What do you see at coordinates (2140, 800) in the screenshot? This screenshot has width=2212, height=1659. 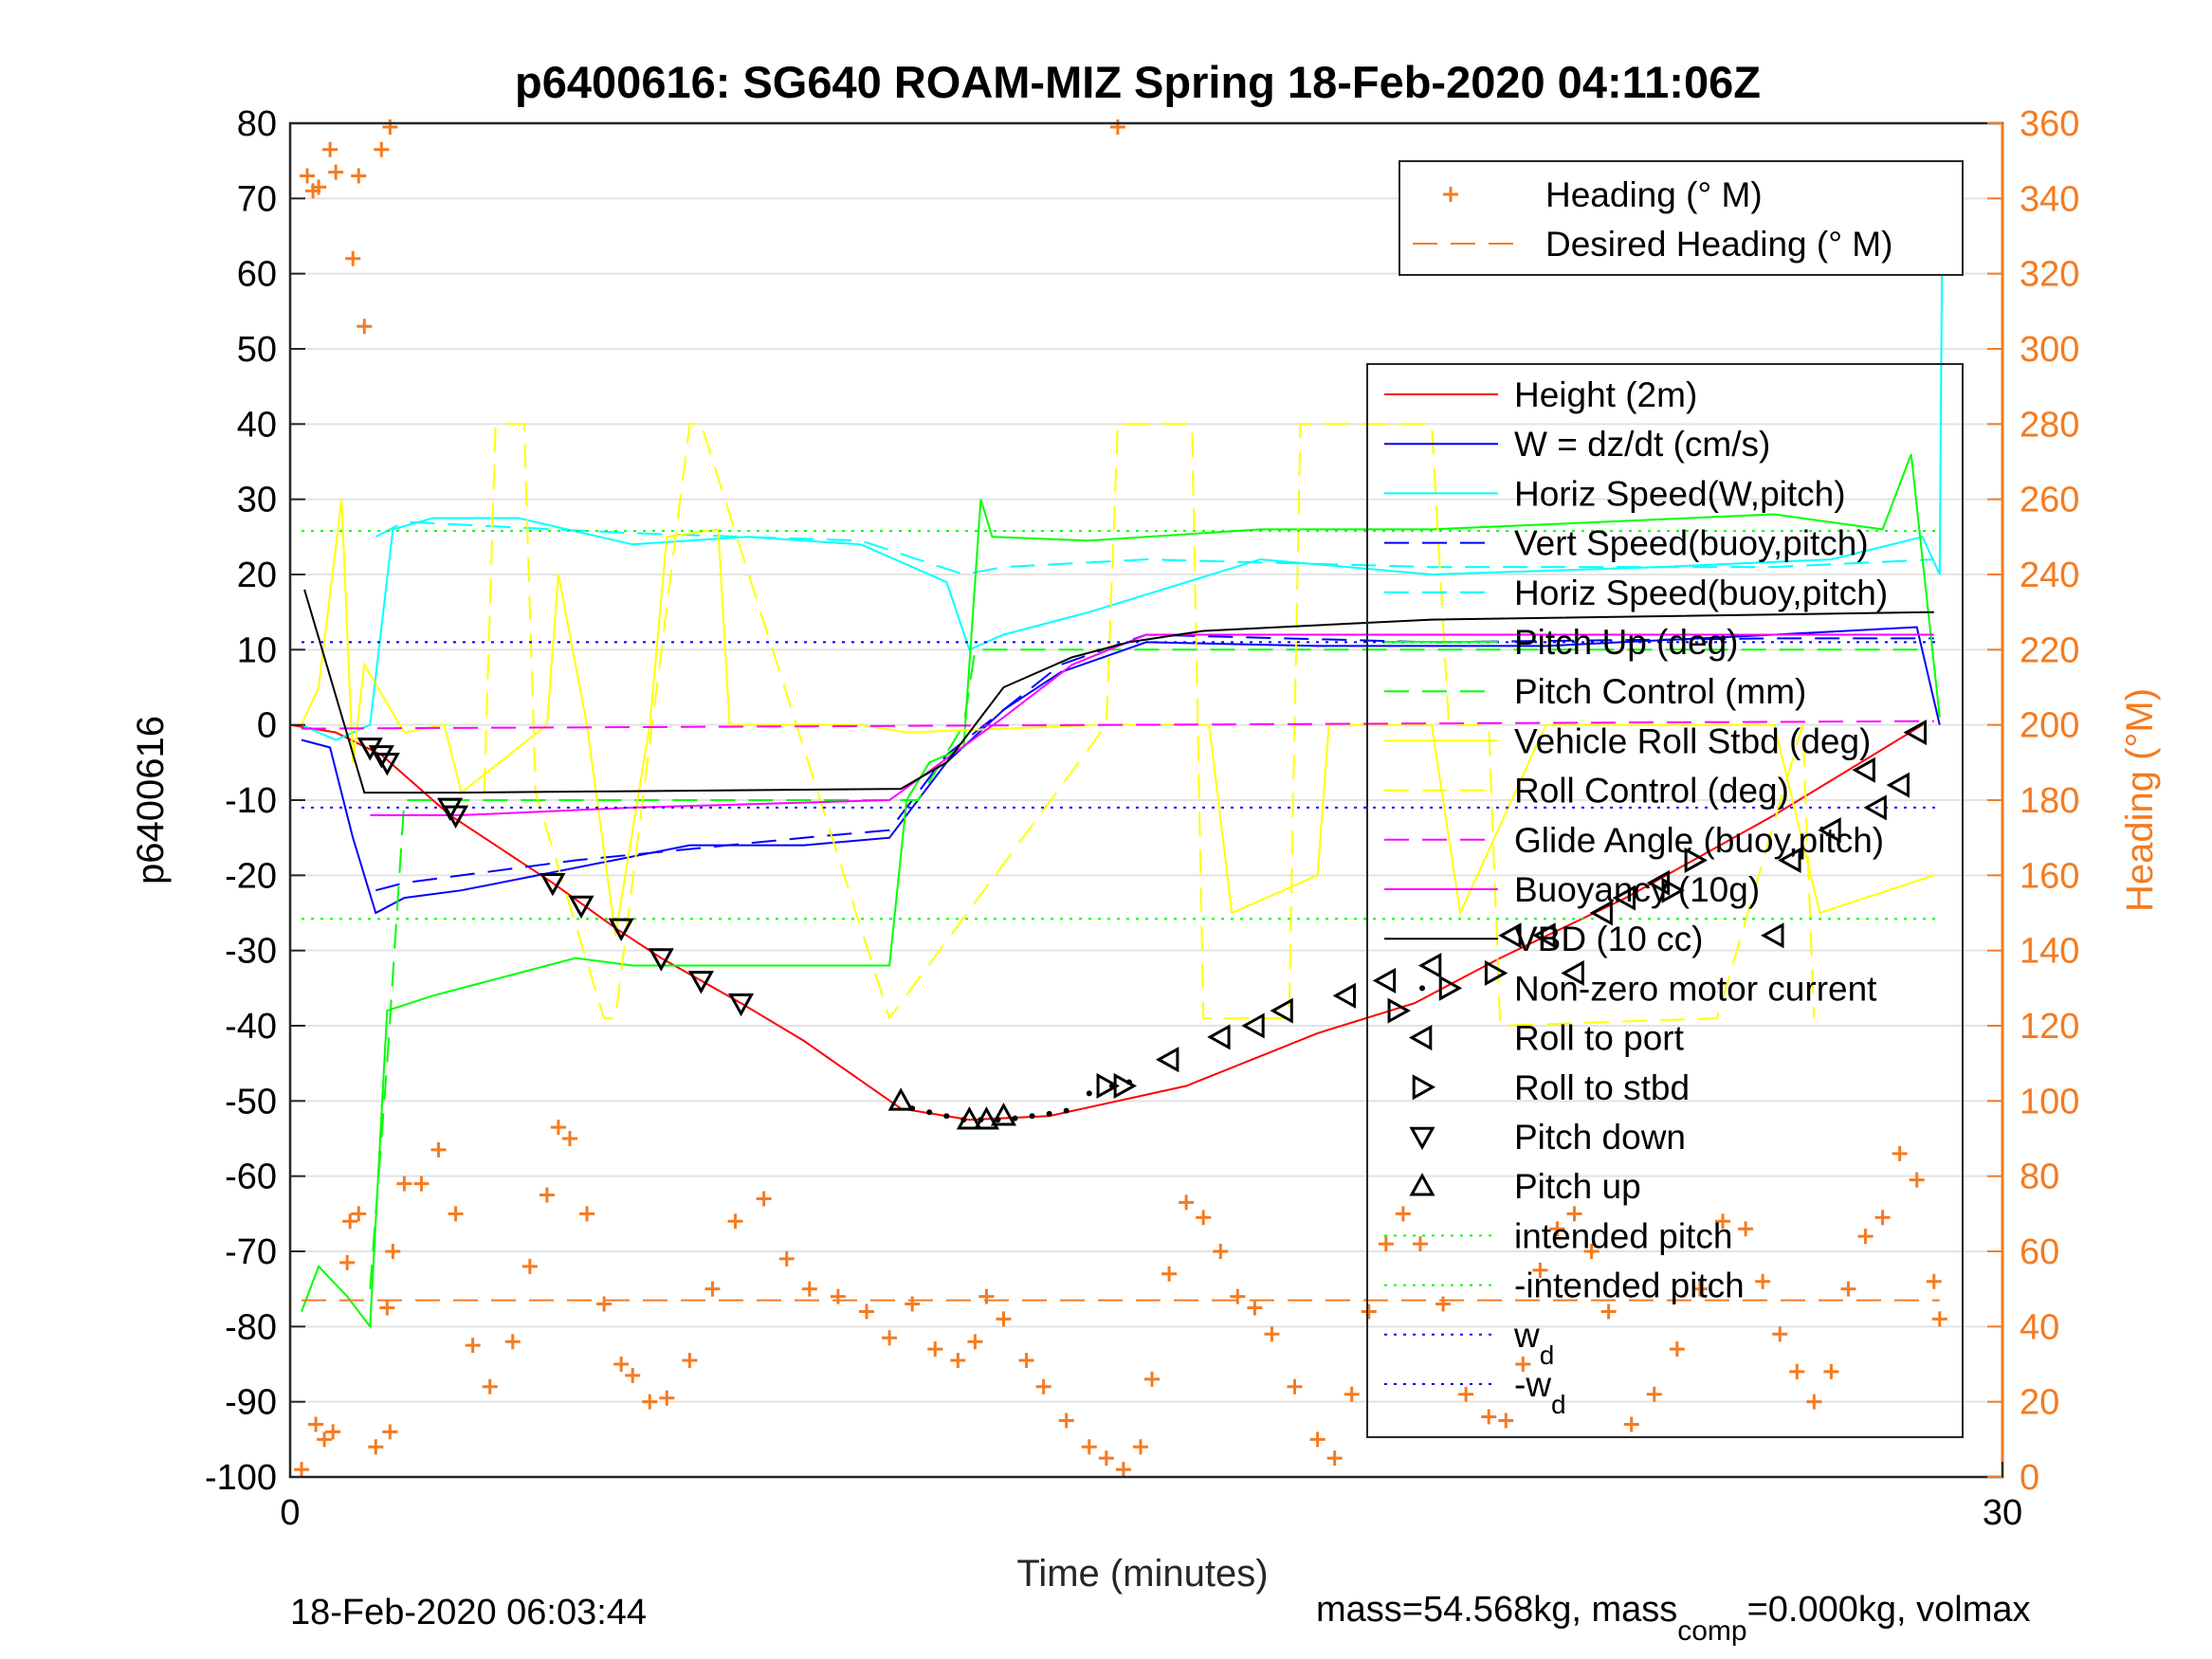 I see `y2-axis-label: Heading (°M)` at bounding box center [2140, 800].